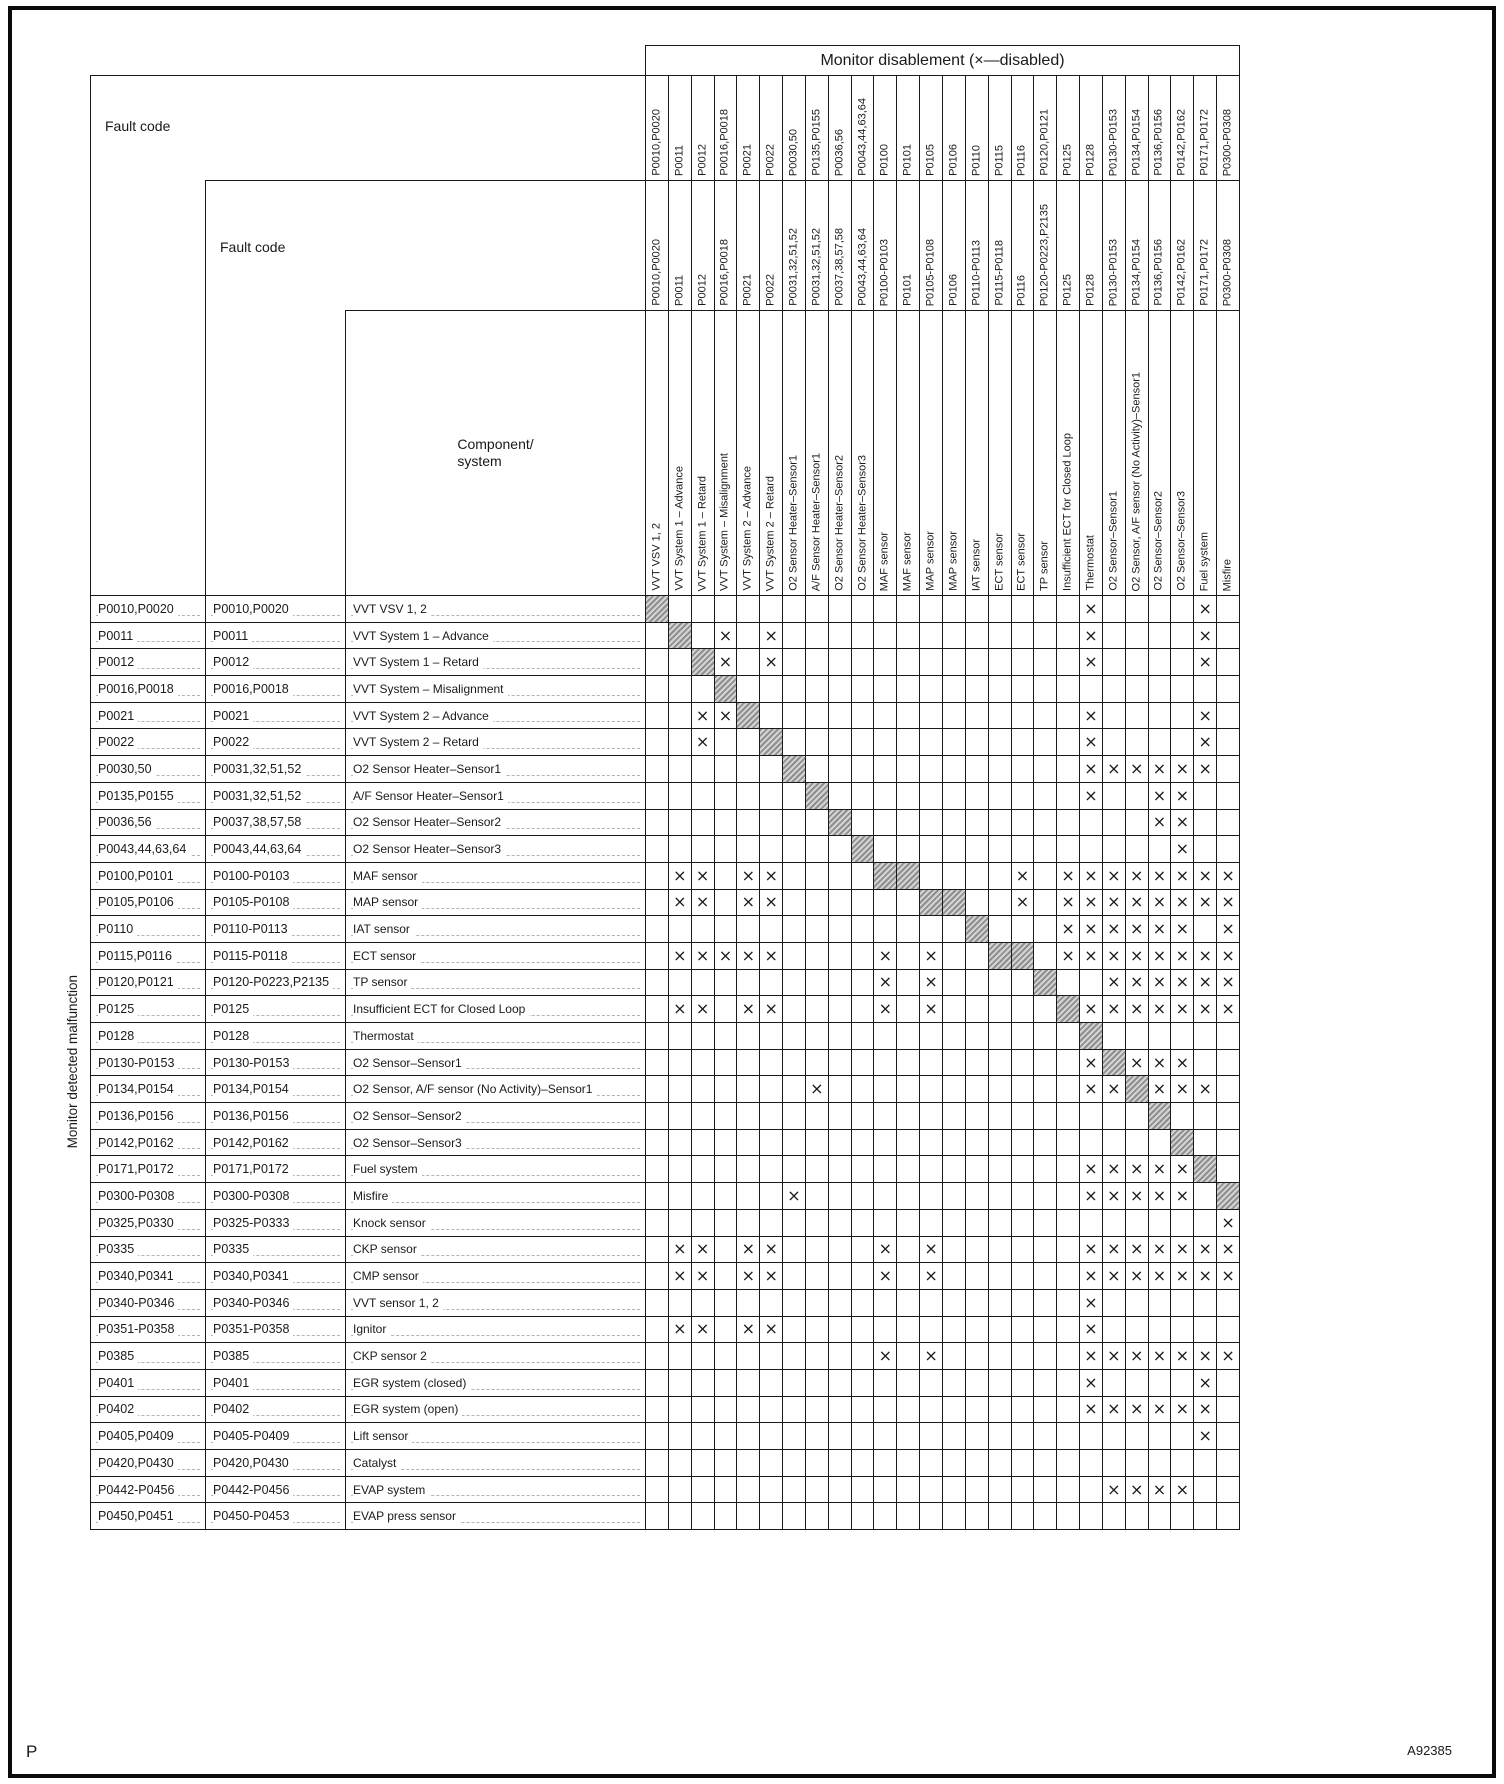 The width and height of the screenshot is (1504, 1784). Describe the element at coordinates (862, 127) in the screenshot. I see `col-fault-code-1-cell: P0043,44,63,64` at that location.